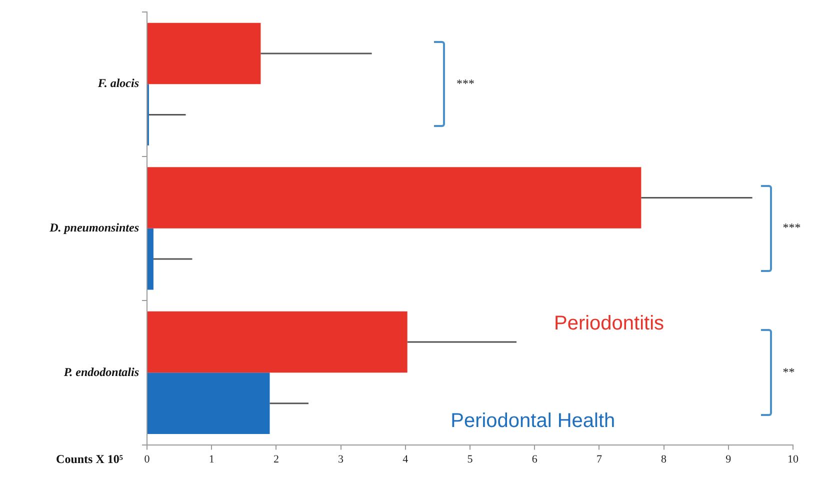  Describe the element at coordinates (94, 227) in the screenshot. I see `y-tick-label: D. pneumonsintes` at that location.